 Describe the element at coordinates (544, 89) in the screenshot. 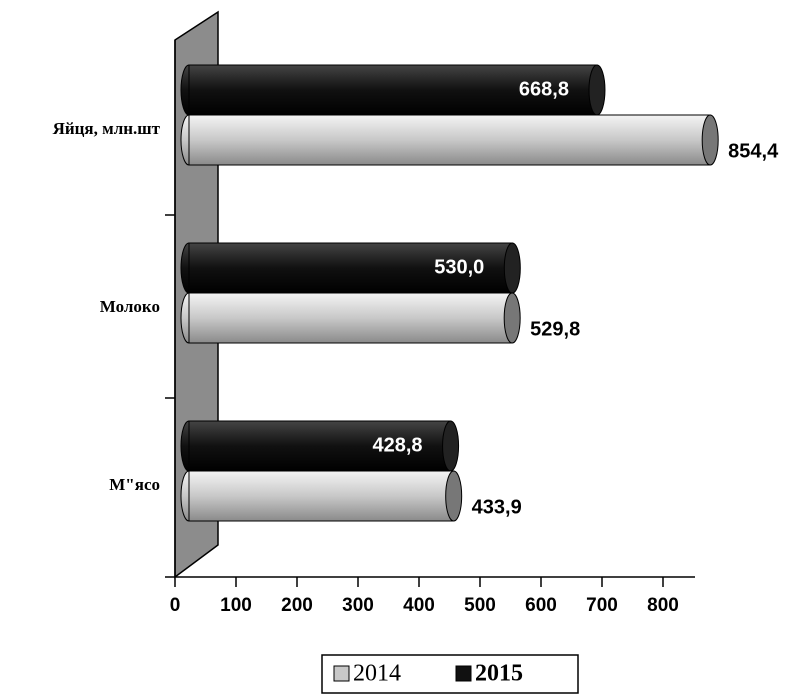

I see `value-label: 668,8` at that location.